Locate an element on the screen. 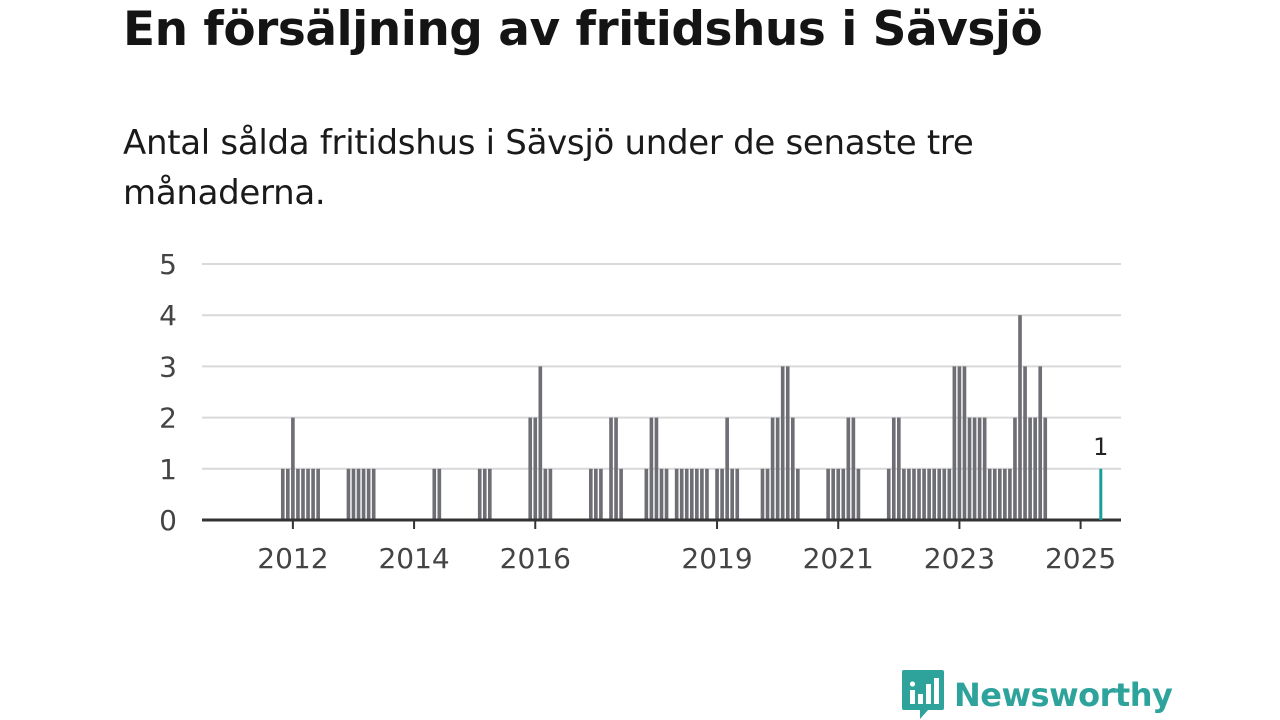 This screenshot has width=1280, height=720. y-tick-label: 1 is located at coordinates (168, 469).